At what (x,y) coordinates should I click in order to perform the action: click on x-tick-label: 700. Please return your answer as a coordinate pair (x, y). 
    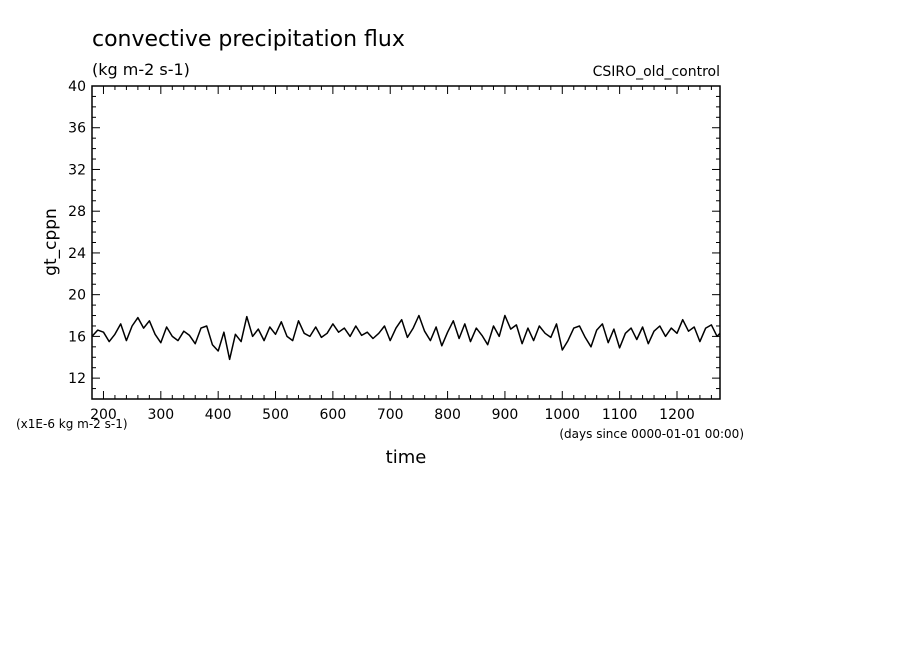
    Looking at the image, I should click on (390, 415).